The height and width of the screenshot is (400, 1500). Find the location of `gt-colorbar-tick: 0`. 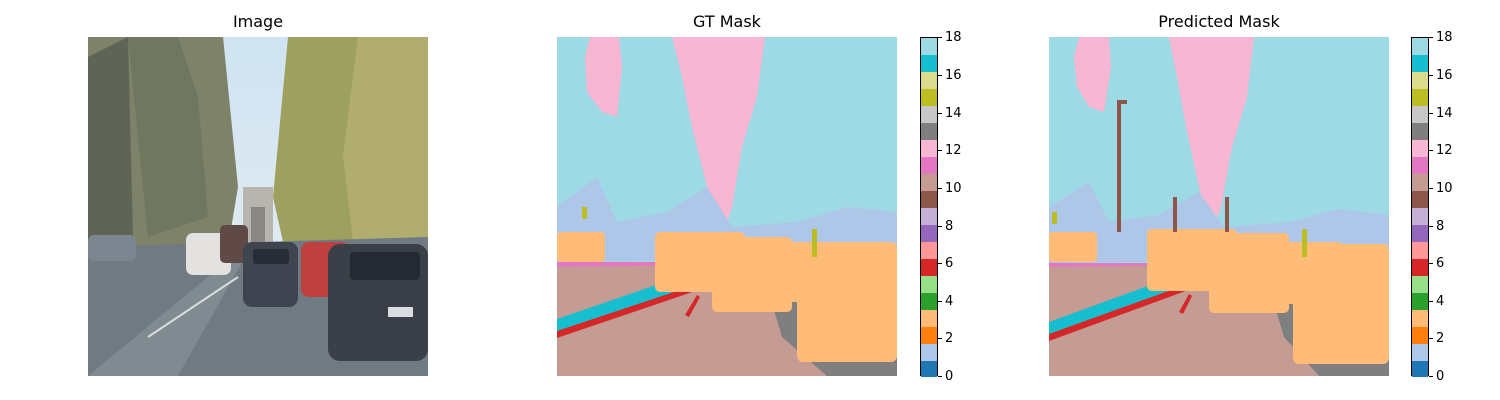

gt-colorbar-tick: 0 is located at coordinates (949, 376).